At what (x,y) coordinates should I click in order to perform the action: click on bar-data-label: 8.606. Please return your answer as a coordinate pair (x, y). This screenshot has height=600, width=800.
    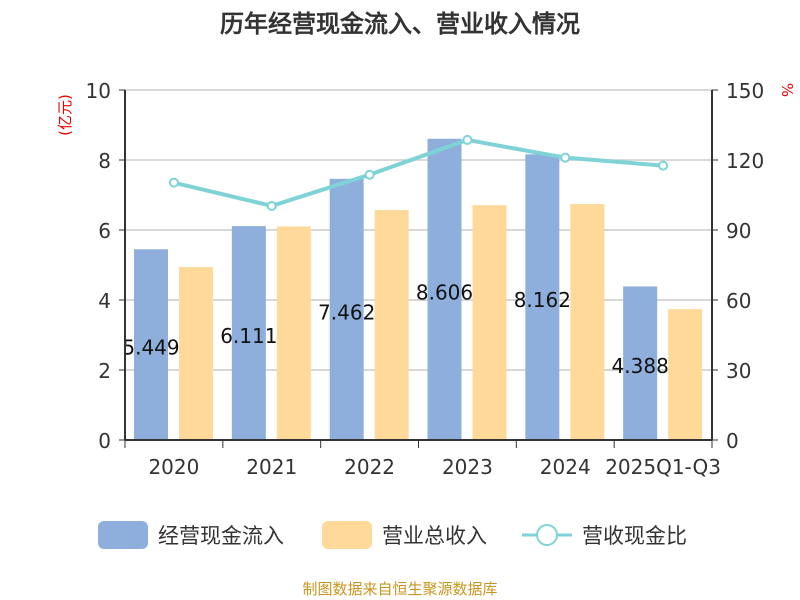
    Looking at the image, I should click on (444, 292).